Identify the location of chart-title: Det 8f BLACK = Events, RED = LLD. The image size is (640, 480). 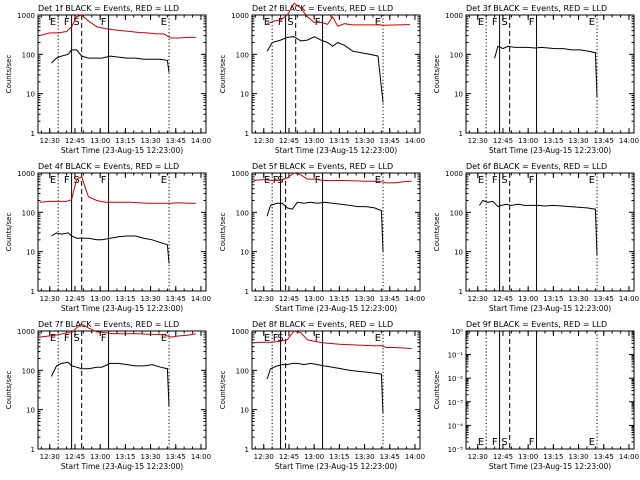
(322, 324).